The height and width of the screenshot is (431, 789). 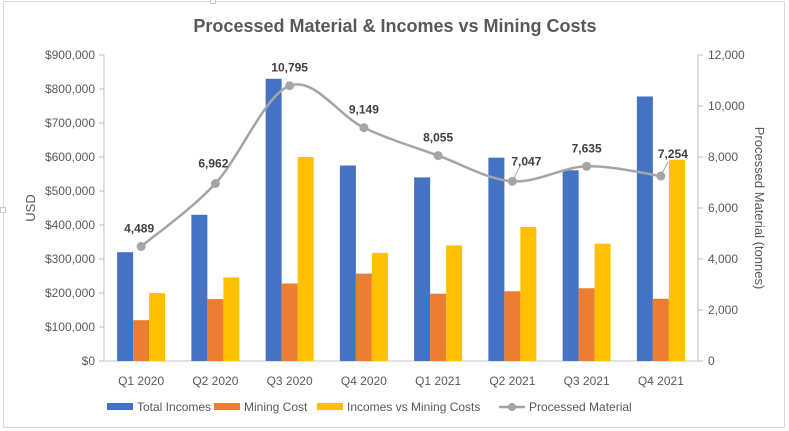 I want to click on y-tick-label: $400,000, so click(x=70, y=225).